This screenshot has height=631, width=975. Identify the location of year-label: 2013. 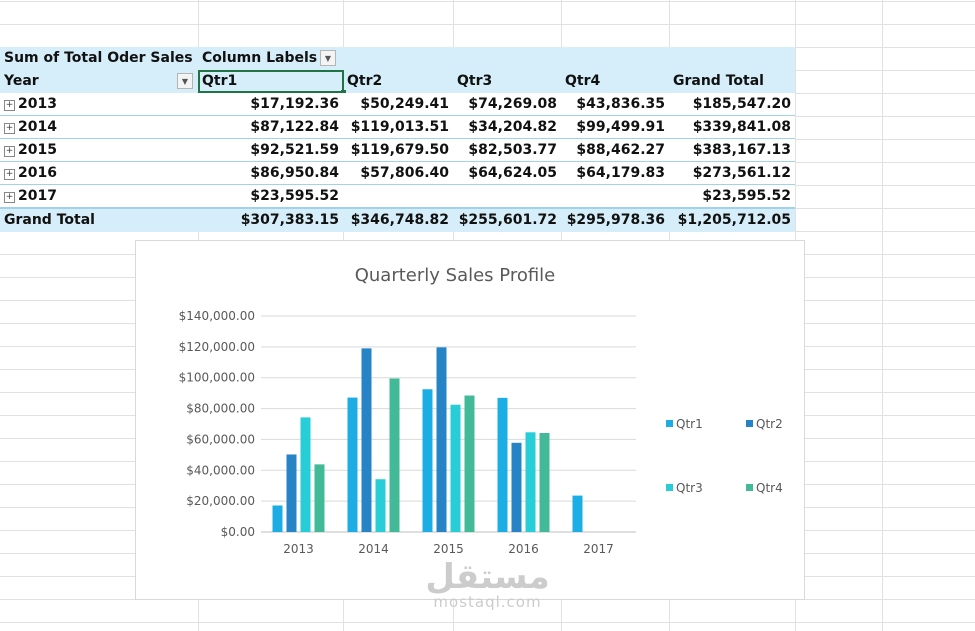
(37, 104).